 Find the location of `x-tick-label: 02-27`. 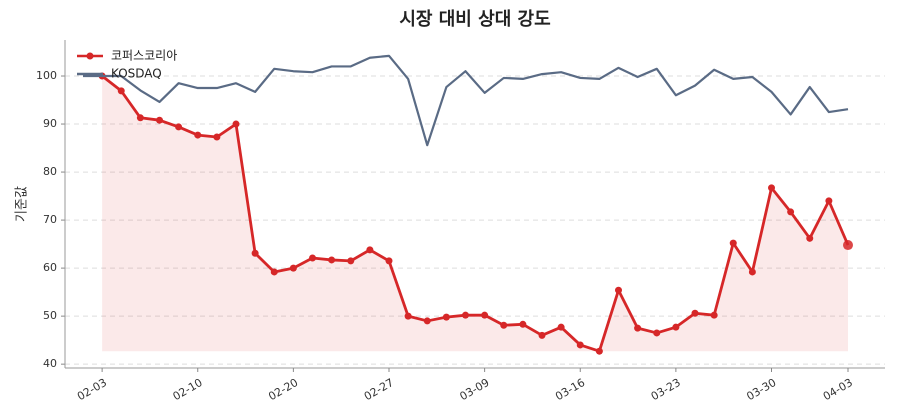

x-tick-label: 02-27 is located at coordinates (379, 389).